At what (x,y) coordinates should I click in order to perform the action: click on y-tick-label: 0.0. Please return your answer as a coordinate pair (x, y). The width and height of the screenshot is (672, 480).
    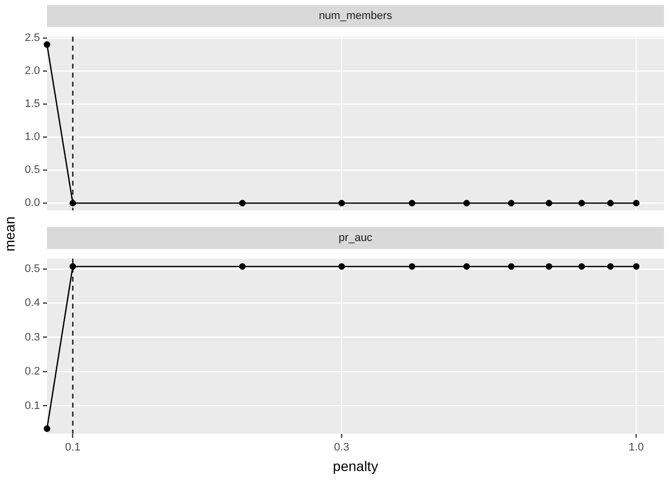
    Looking at the image, I should click on (32, 203).